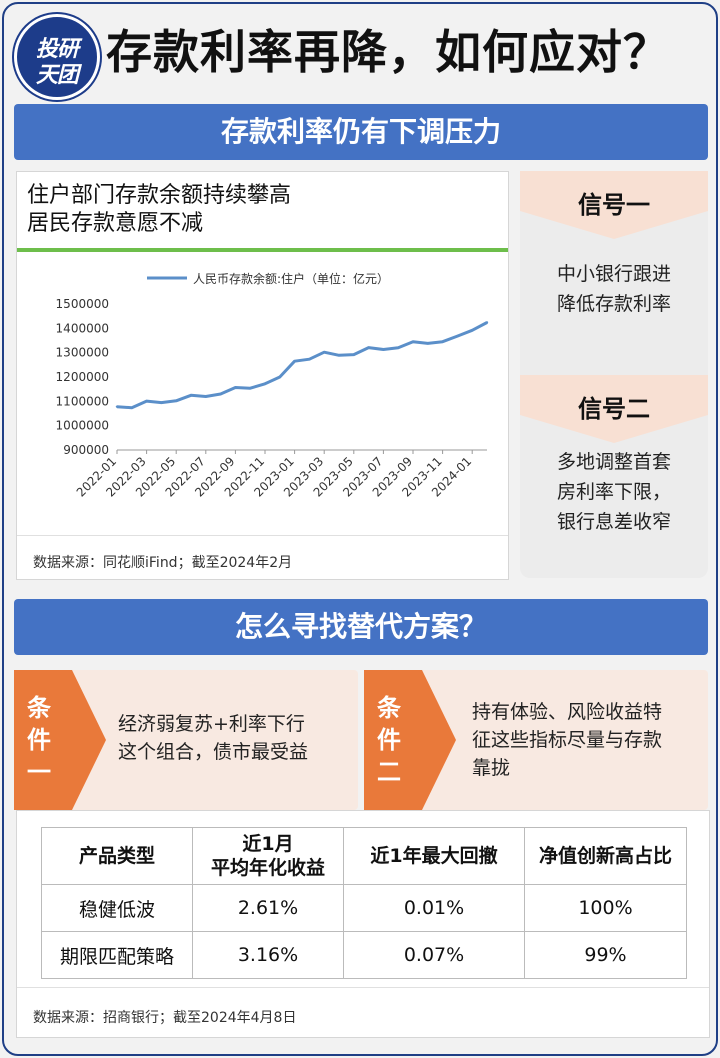 The image size is (720, 1058). What do you see at coordinates (60, 740) in the screenshot?
I see `condition1-chevron` at bounding box center [60, 740].